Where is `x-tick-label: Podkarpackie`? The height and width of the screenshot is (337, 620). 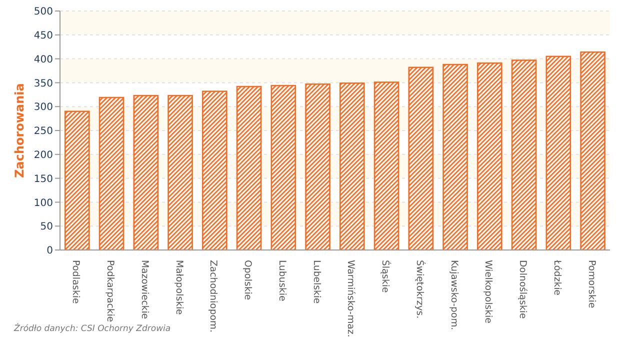
x-tick-label: Podkarpackie is located at coordinates (110, 291).